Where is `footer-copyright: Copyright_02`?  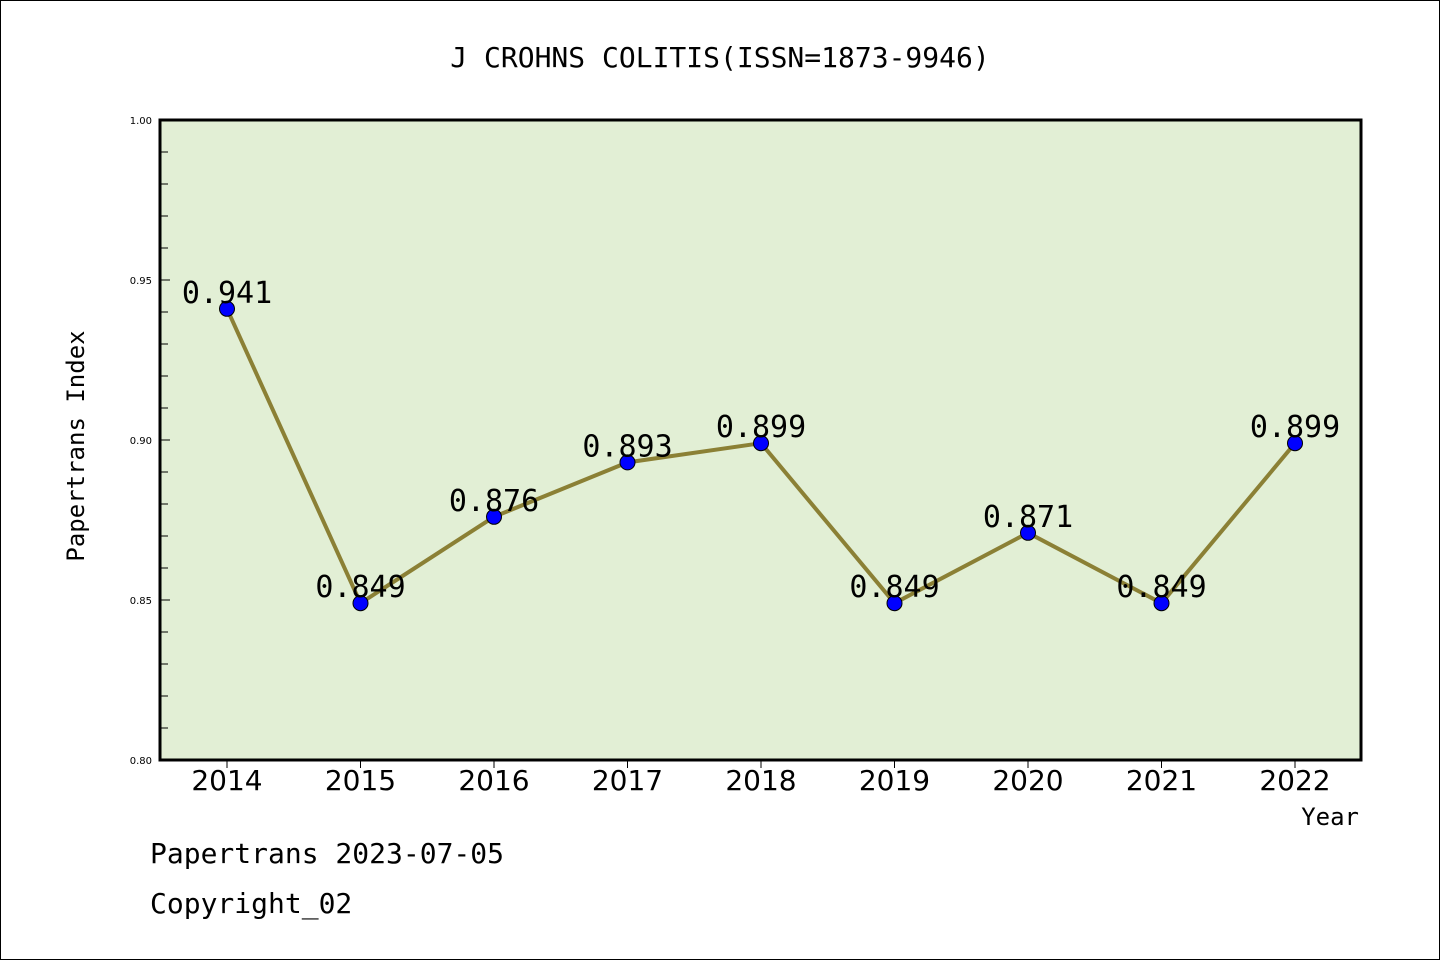
footer-copyright: Copyright_02 is located at coordinates (251, 904).